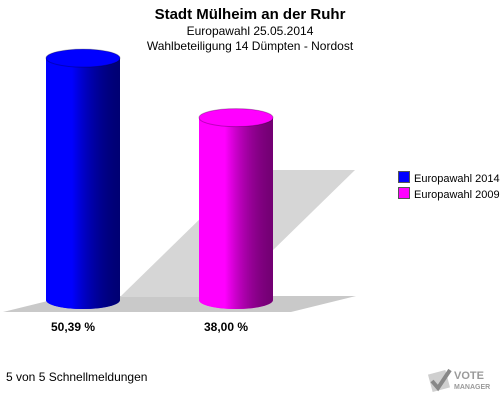  What do you see at coordinates (469, 376) in the screenshot?
I see `logo-text-vote: VOTE` at bounding box center [469, 376].